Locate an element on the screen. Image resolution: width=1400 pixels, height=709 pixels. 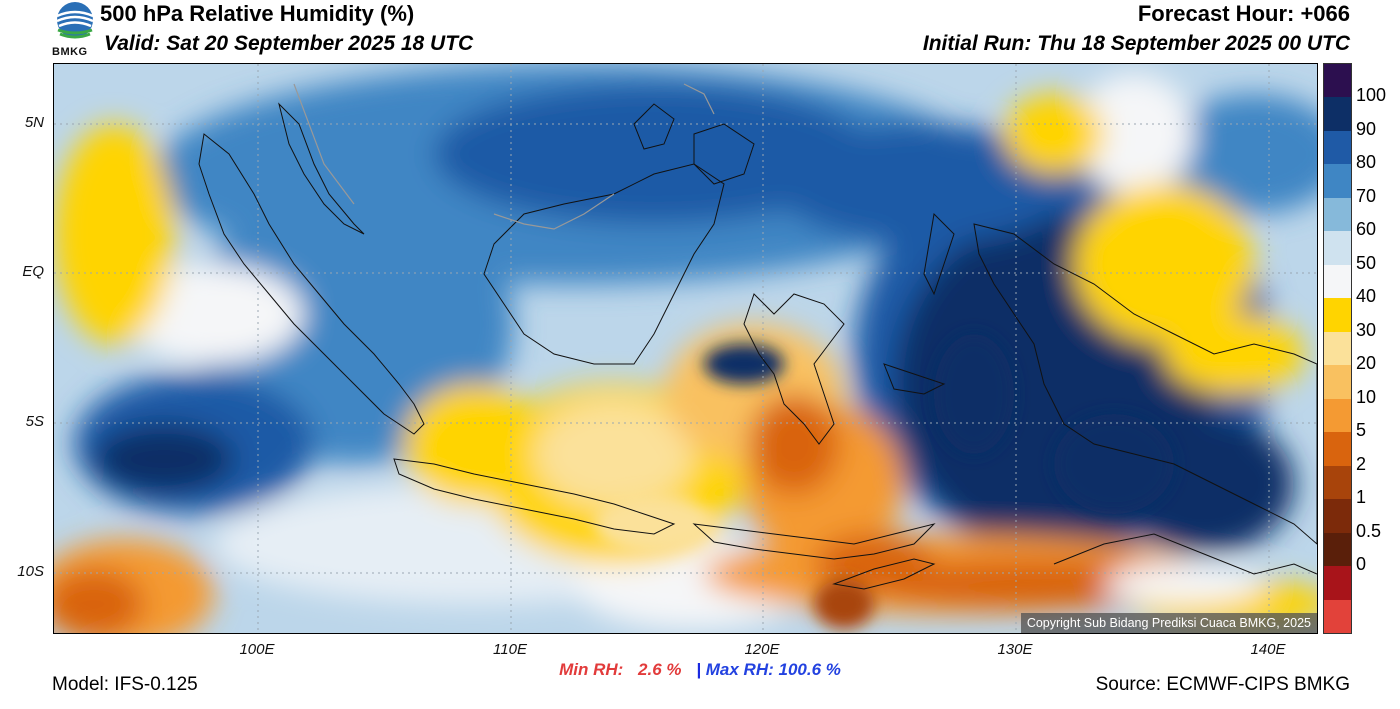
colorbar is located at coordinates (1337, 348).